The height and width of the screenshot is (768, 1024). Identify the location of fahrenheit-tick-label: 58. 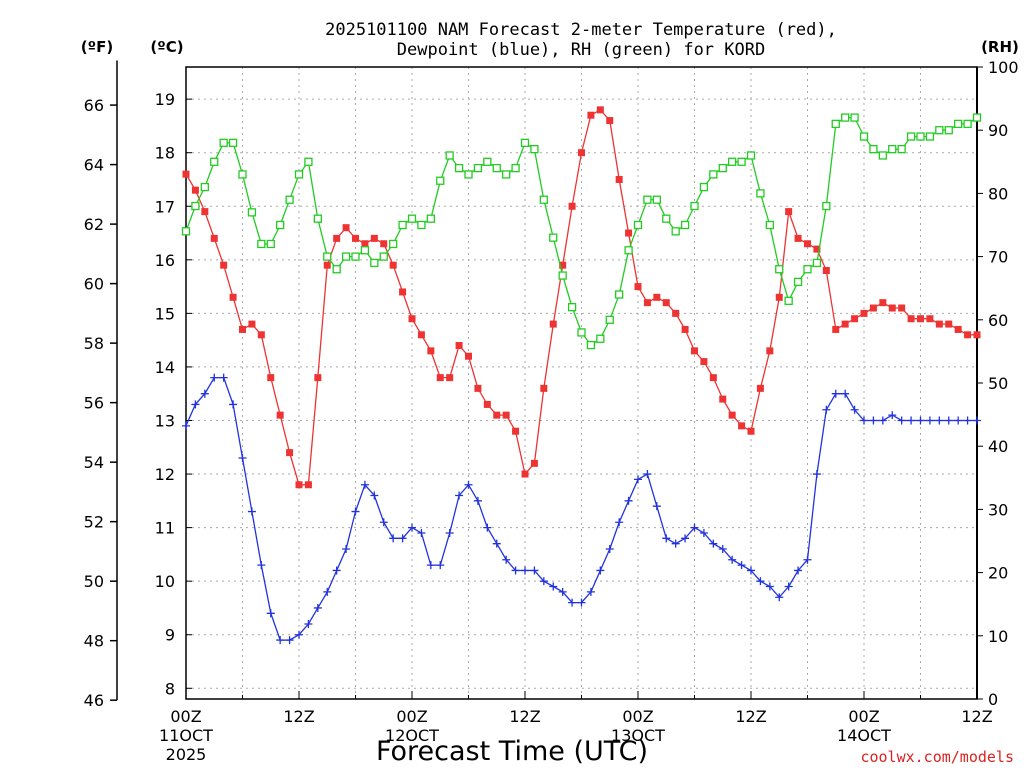
(94, 343).